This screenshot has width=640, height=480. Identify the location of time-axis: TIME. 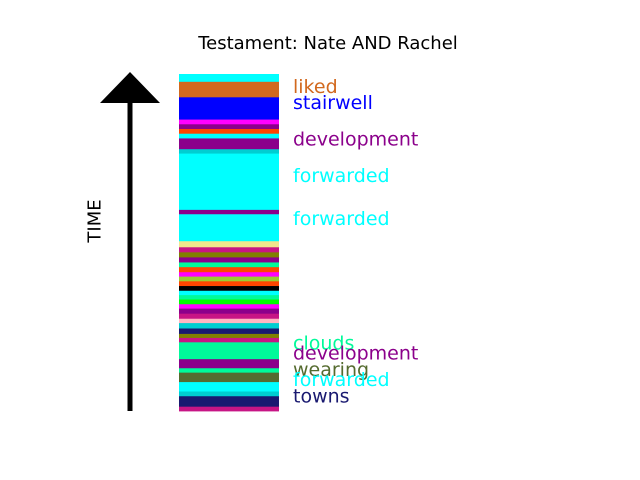
(122, 241).